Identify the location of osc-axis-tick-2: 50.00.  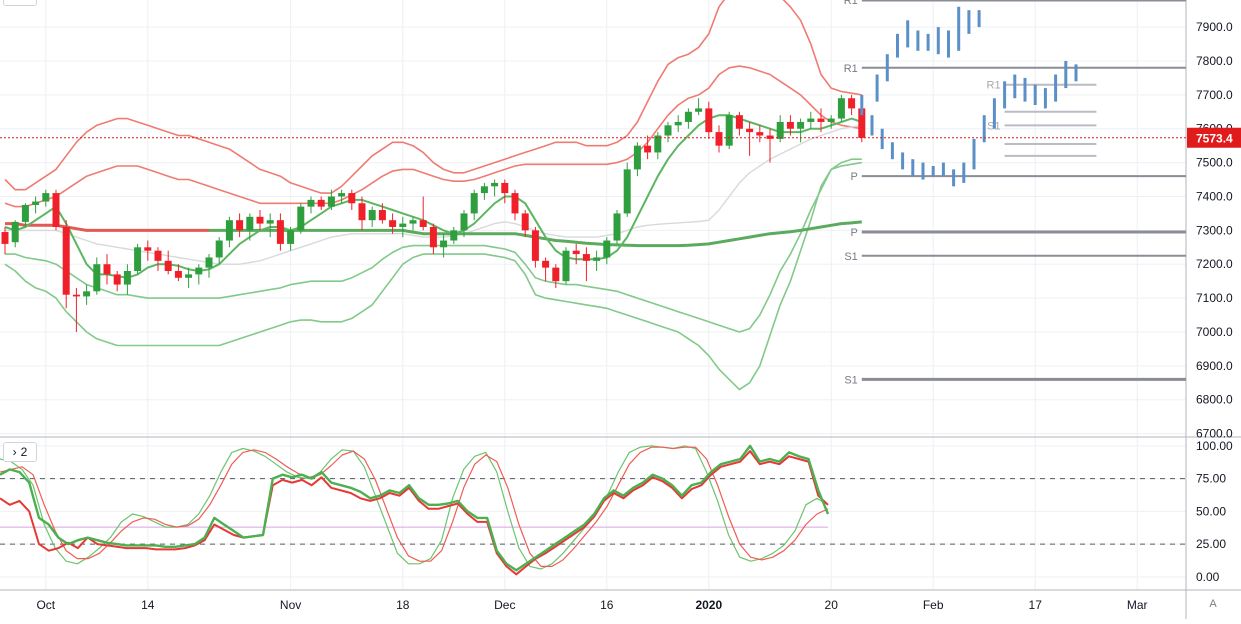
(1211, 511).